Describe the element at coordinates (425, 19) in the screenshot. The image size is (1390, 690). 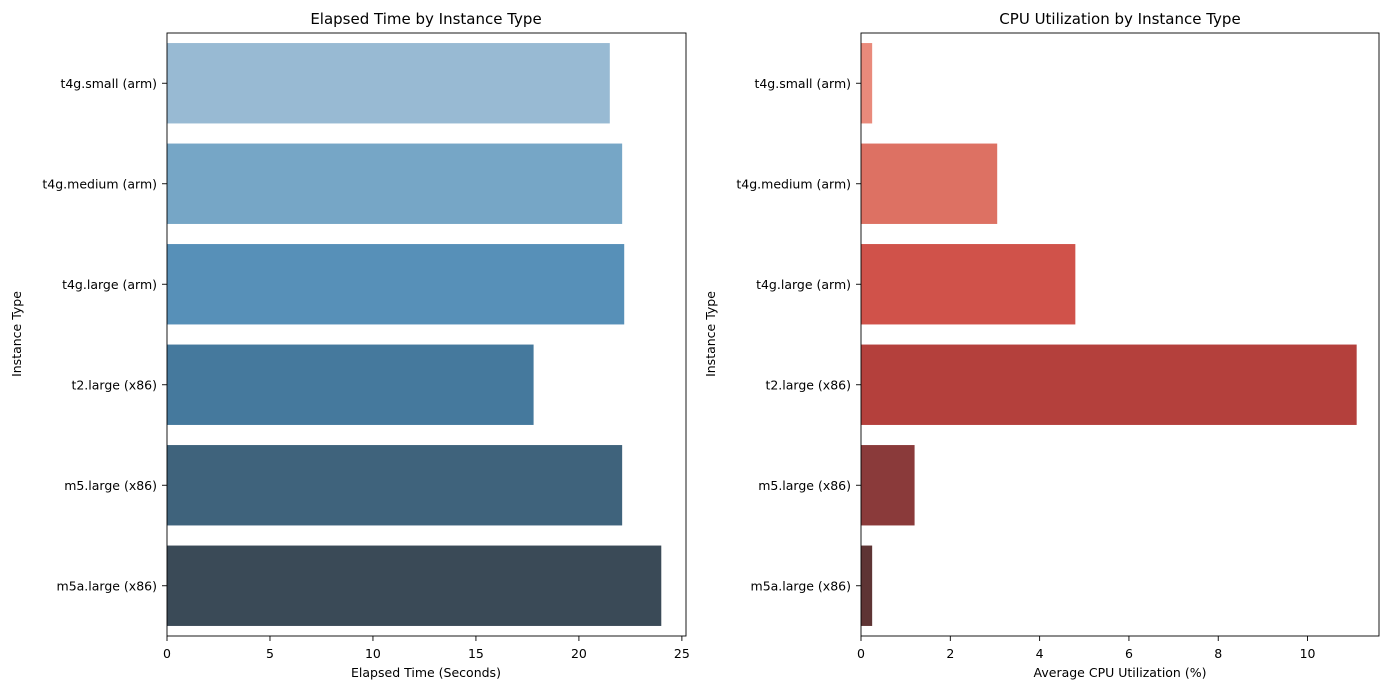
I see `chart-title: Elapsed Time by Instance Type` at that location.